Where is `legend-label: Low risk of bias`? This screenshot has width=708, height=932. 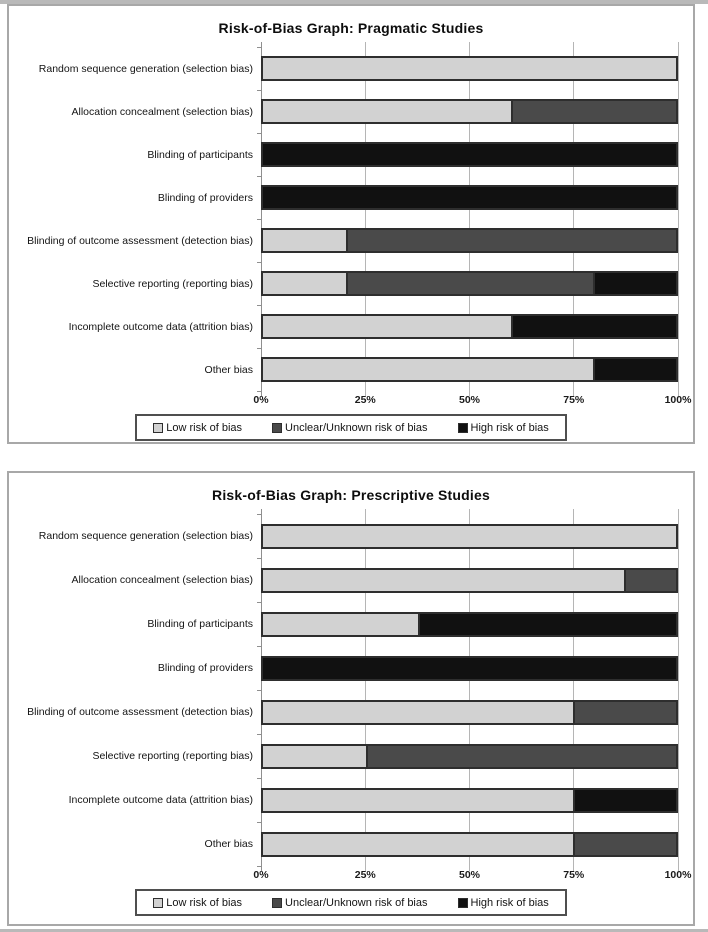
legend-label: Low risk of bias is located at coordinates (204, 902).